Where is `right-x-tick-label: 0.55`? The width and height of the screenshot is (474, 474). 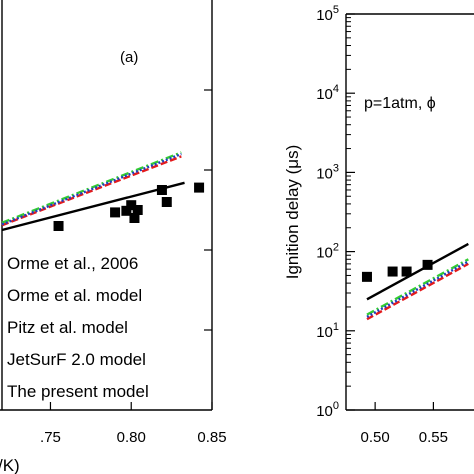
right-x-tick-label: 0.55 is located at coordinates (433, 437).